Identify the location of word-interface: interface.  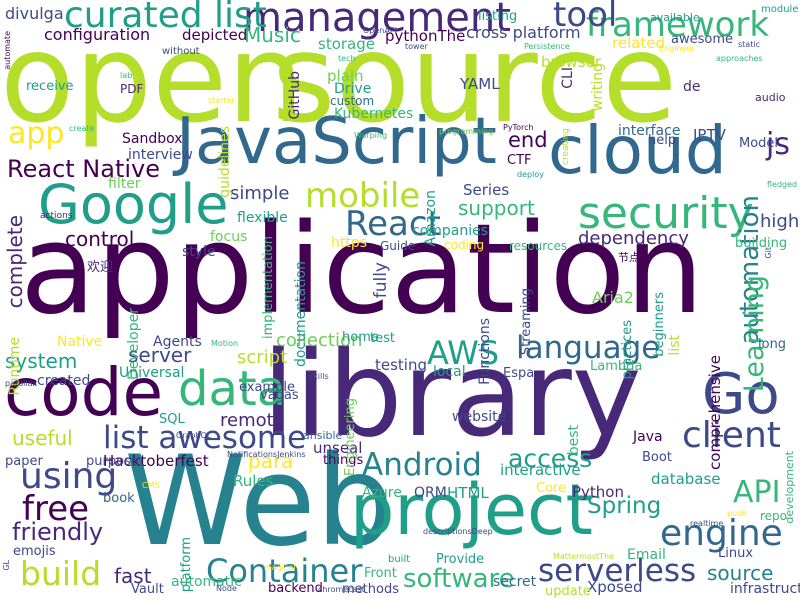
(649, 131).